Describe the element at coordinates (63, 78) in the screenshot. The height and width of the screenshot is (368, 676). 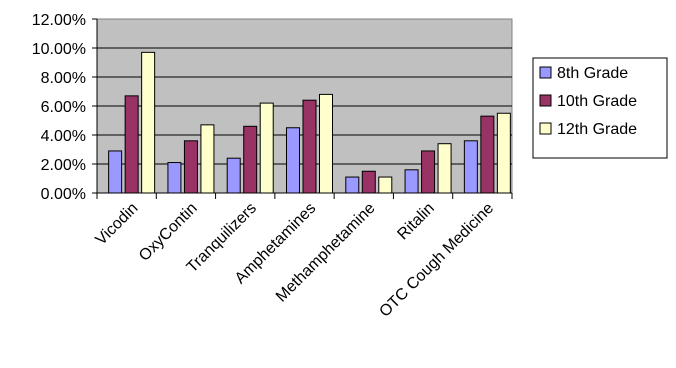
I see `y-tick-label: 8.00%` at that location.